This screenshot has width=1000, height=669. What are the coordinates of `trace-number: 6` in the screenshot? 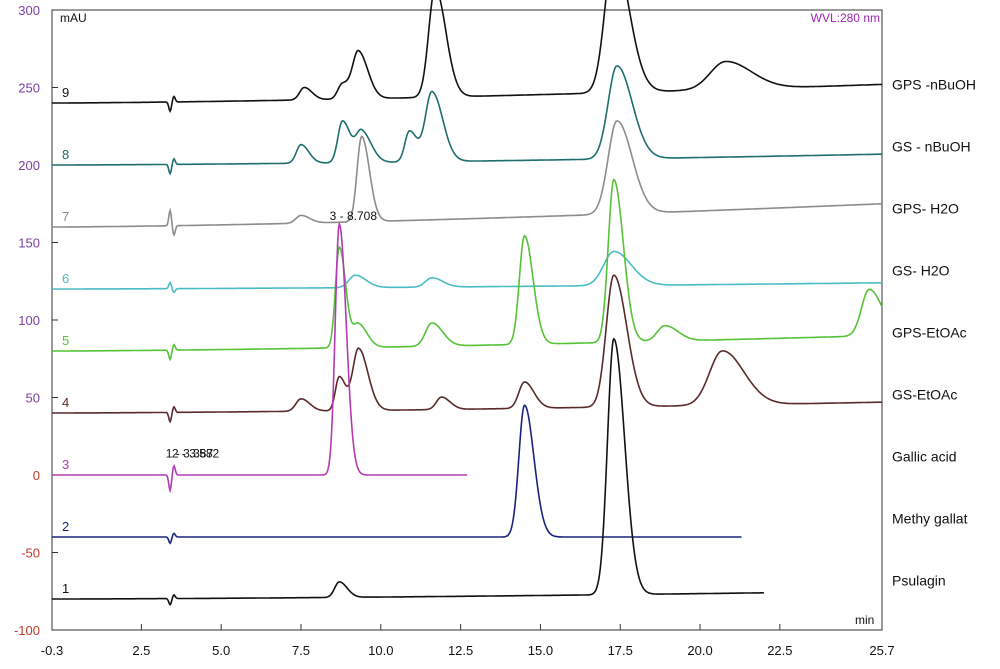 It's located at (65, 278).